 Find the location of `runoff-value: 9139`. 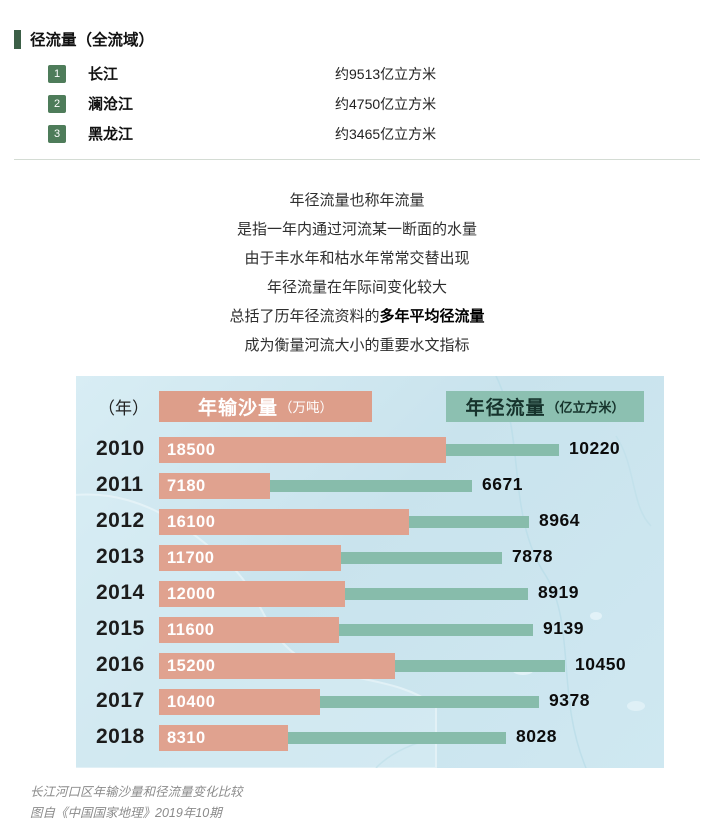

runoff-value: 9139 is located at coordinates (563, 628).